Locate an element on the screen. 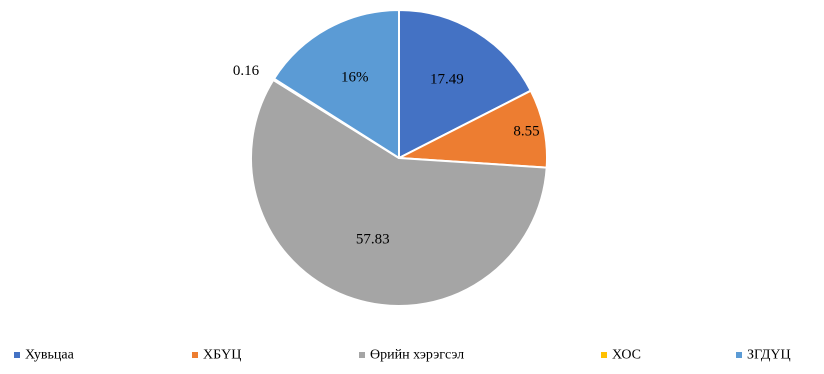 This screenshot has height=374, width=824. data-label-1: 17.49 is located at coordinates (447, 80).